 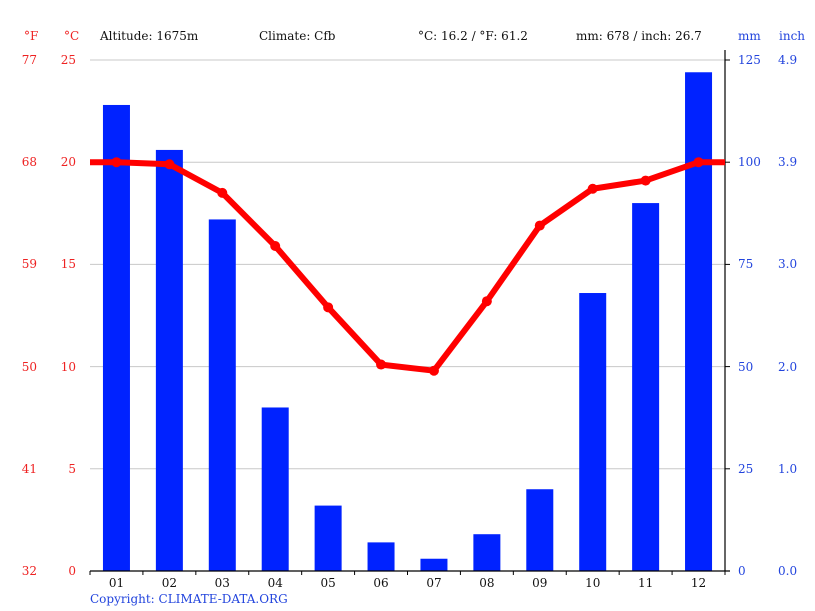 What do you see at coordinates (645, 583) in the screenshot?
I see `month-label: 11` at bounding box center [645, 583].